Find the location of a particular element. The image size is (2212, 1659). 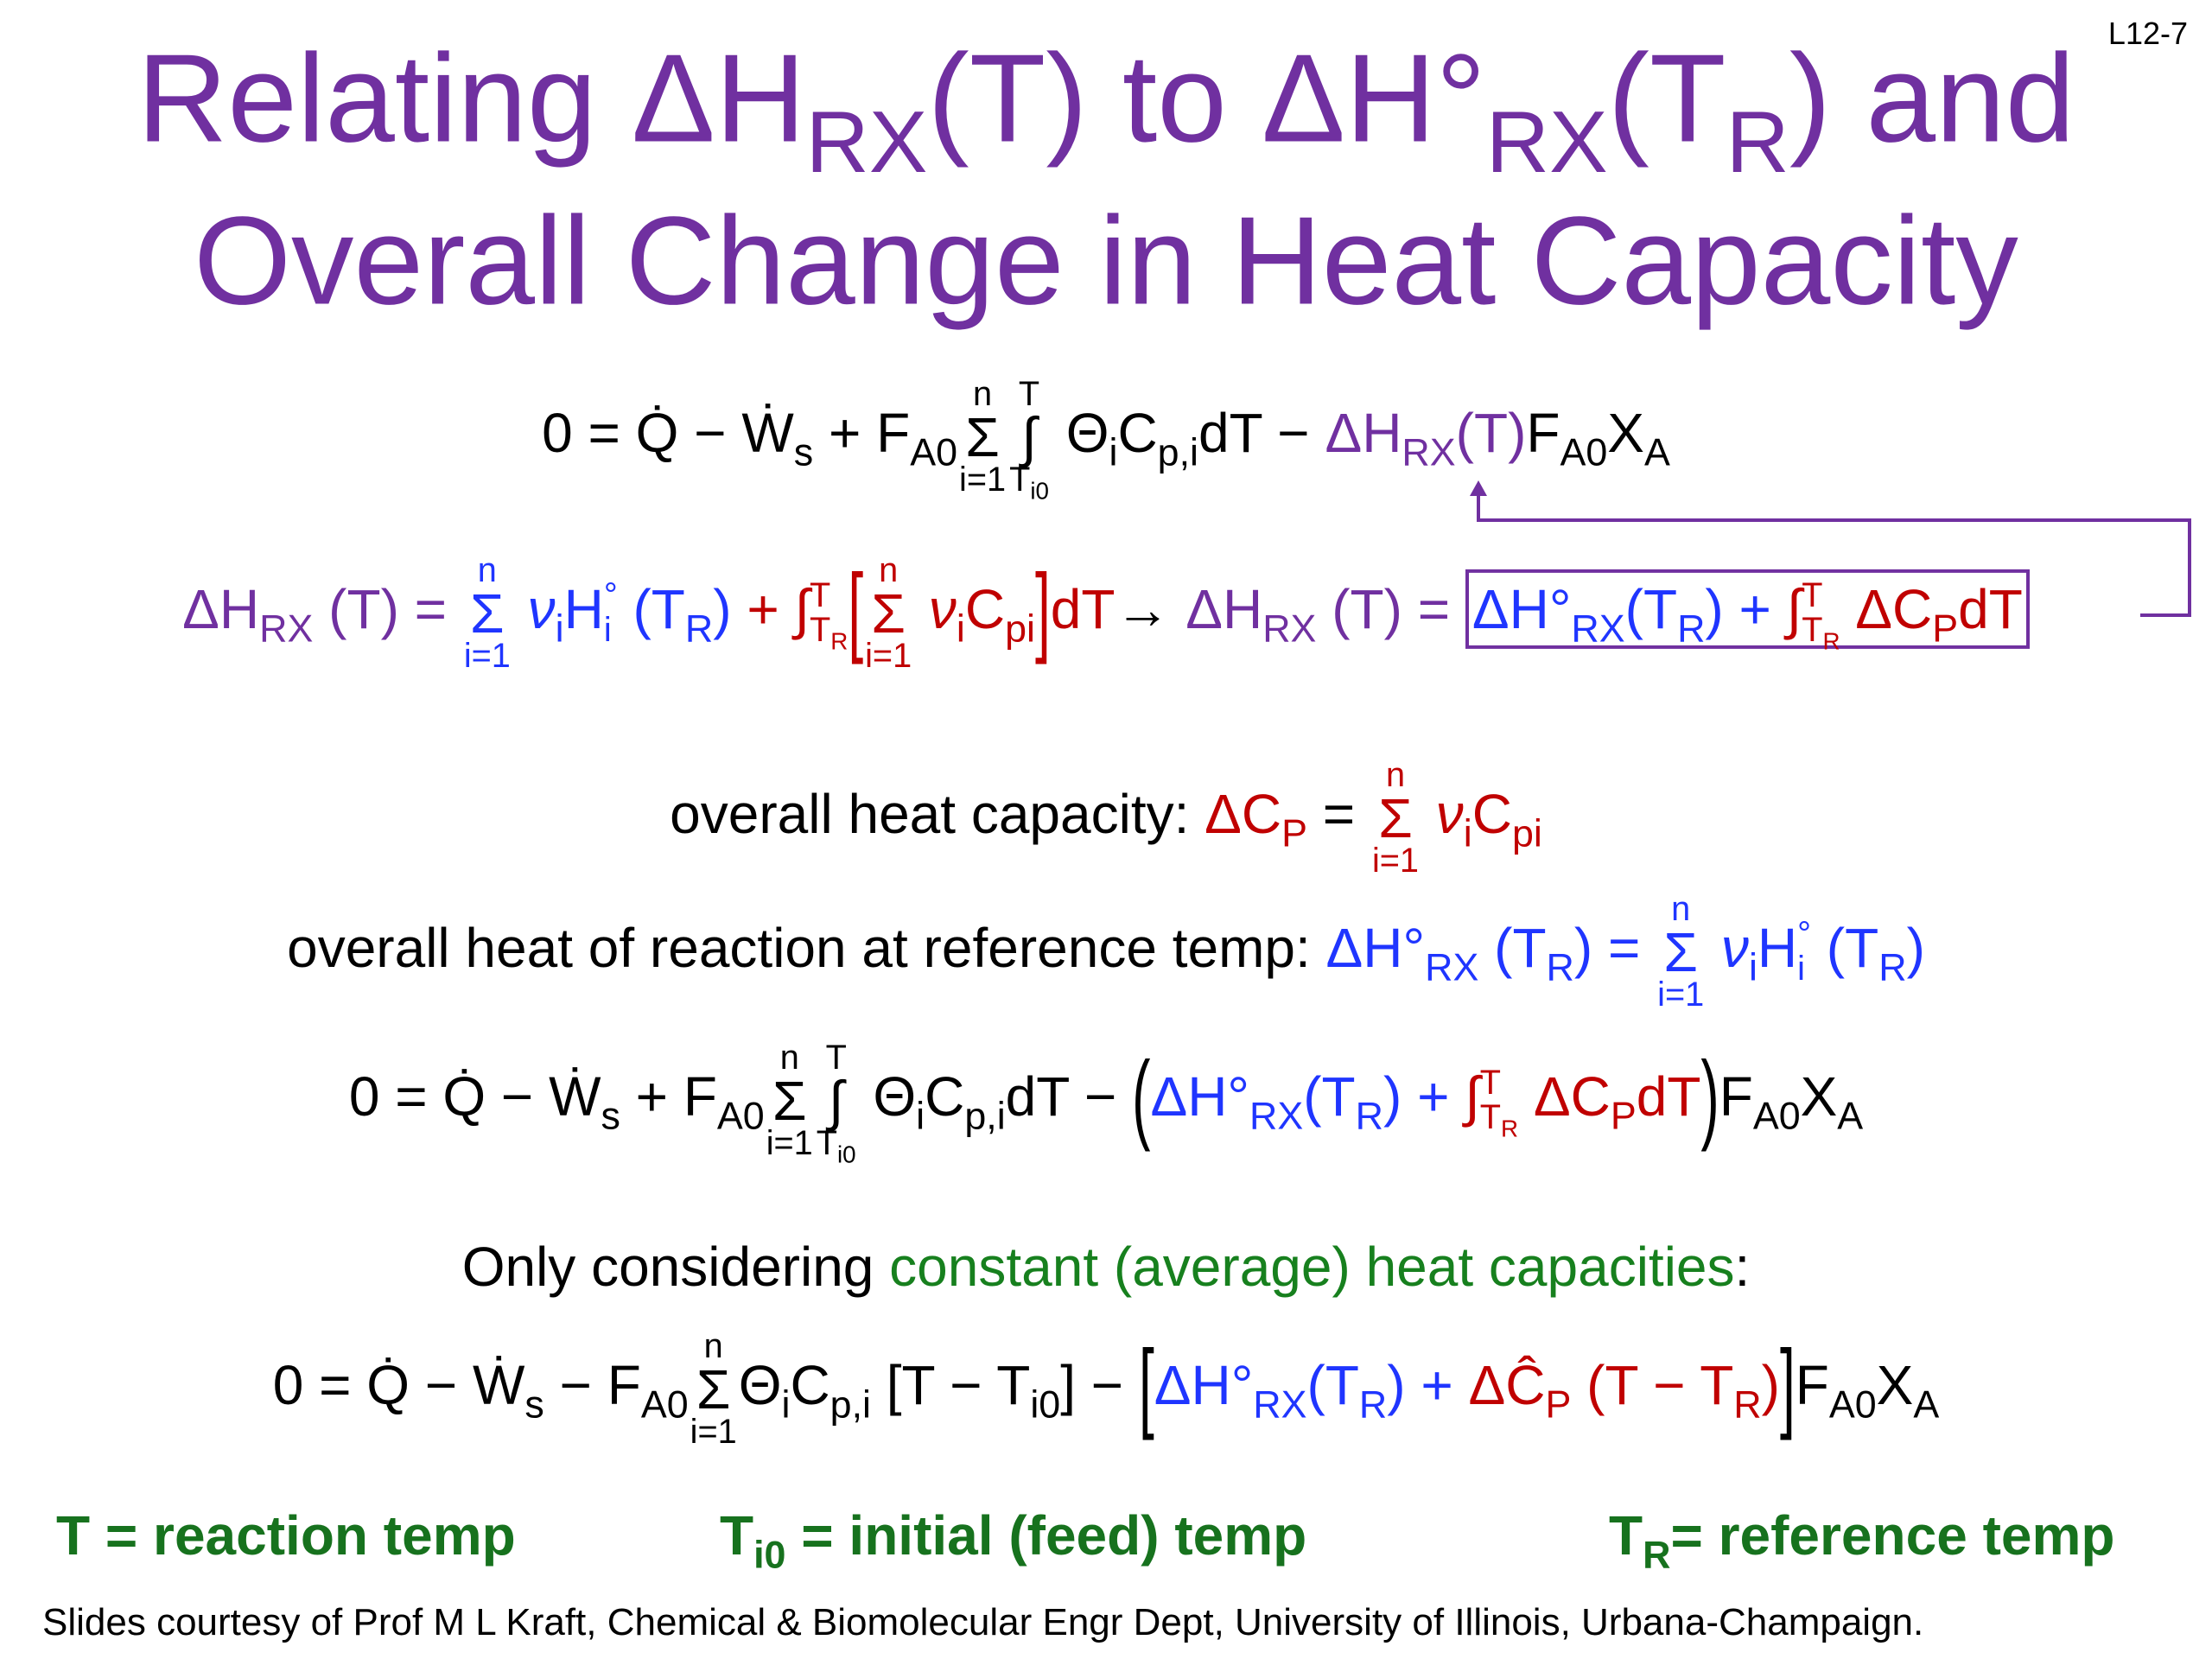

text-fragment: ) and is located at coordinates (1932, 98).